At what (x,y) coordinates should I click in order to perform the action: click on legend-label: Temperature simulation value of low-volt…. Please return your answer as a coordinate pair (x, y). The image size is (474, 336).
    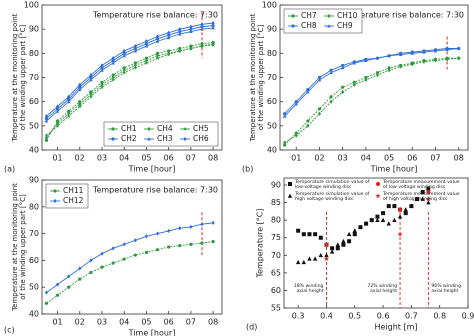
    Looking at the image, I should click on (332, 185).